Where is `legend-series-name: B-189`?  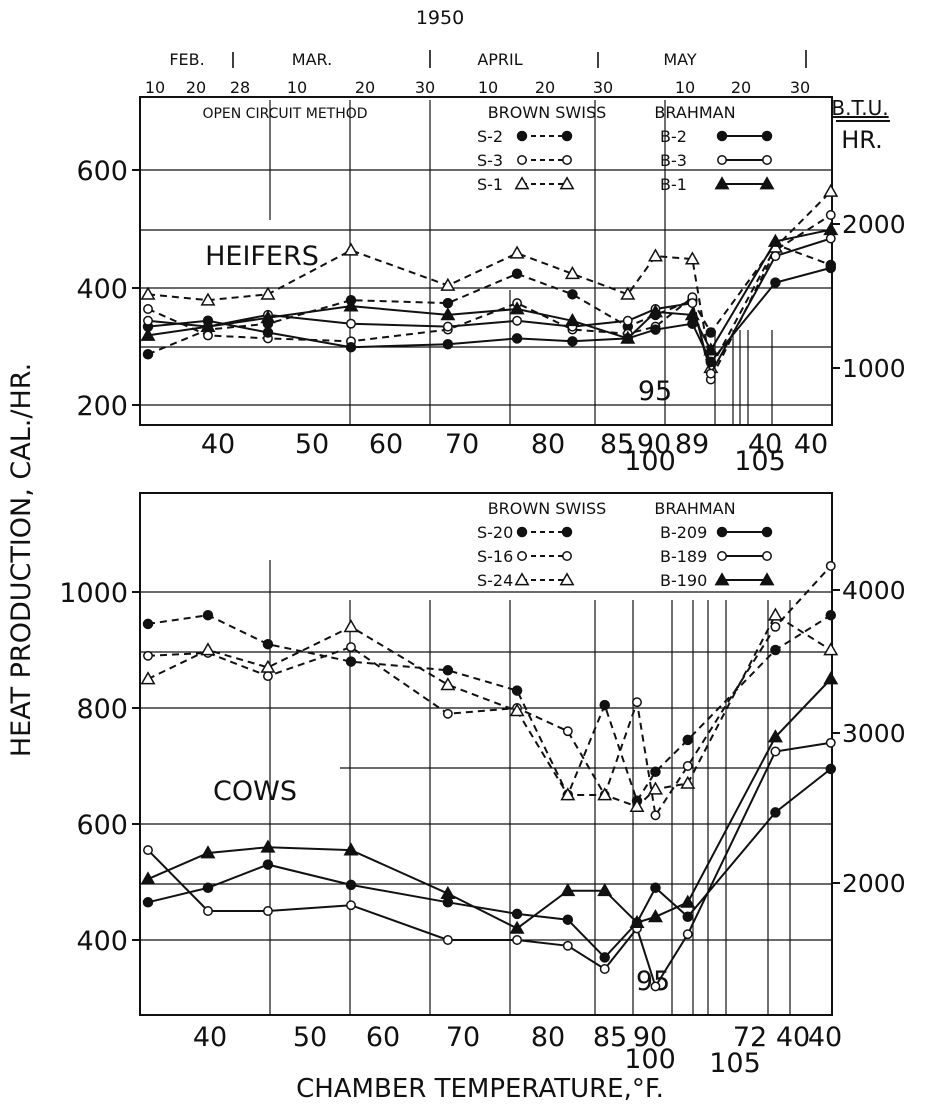
legend-series-name: B-189 is located at coordinates (683, 556).